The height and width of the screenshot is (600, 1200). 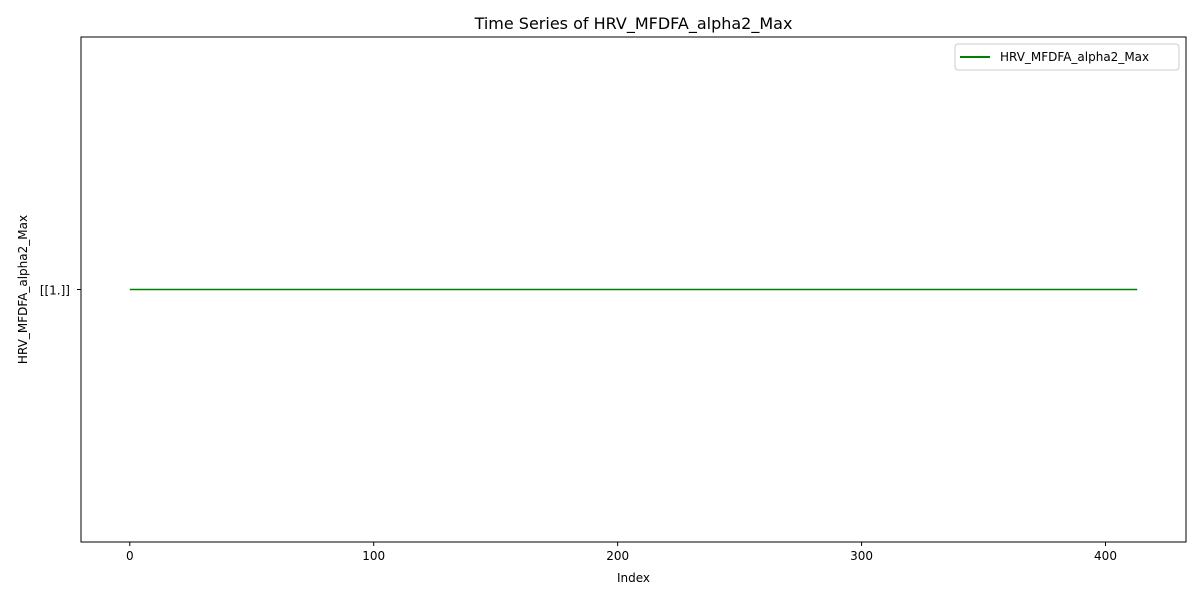 What do you see at coordinates (373, 556) in the screenshot?
I see `x-tick-label: 100` at bounding box center [373, 556].